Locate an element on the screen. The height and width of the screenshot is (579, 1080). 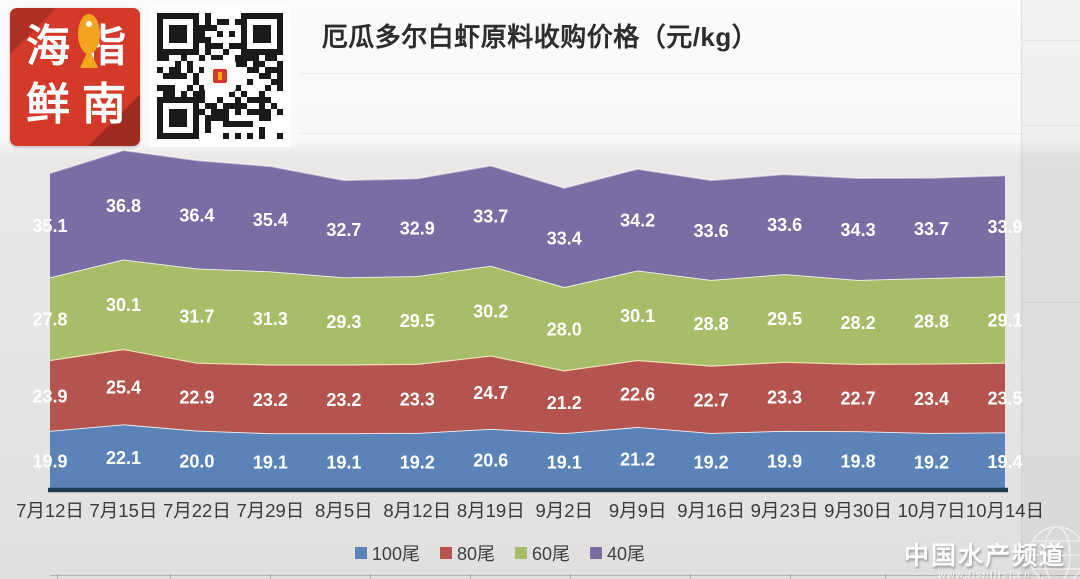
area-edge is located at coordinates (527, 169).